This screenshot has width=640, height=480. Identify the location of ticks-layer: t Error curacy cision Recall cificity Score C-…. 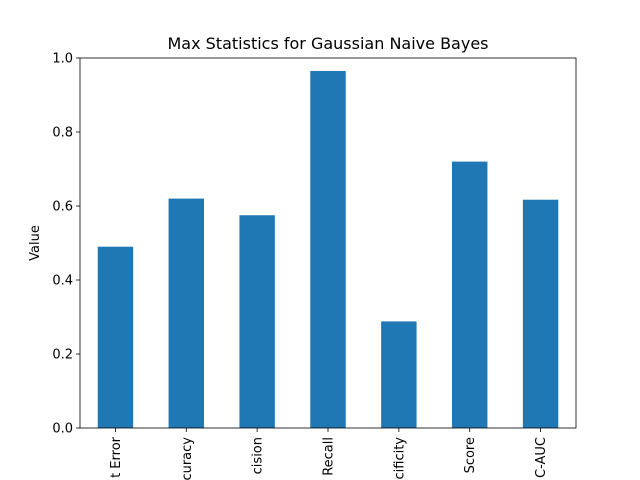
(329, 458).